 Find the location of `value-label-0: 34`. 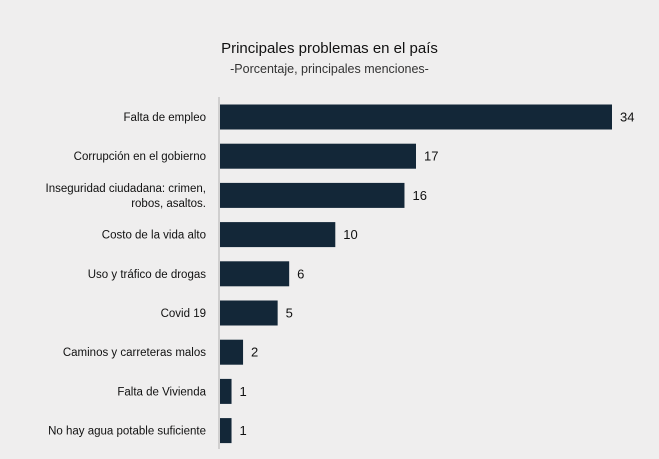

value-label-0: 34 is located at coordinates (627, 117).